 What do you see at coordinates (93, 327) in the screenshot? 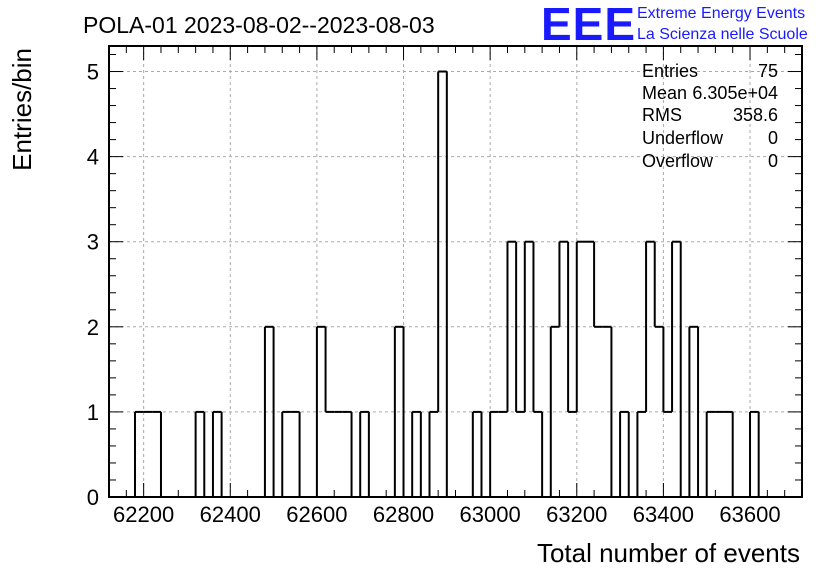
I see `y-tick-label-2: 2` at bounding box center [93, 327].